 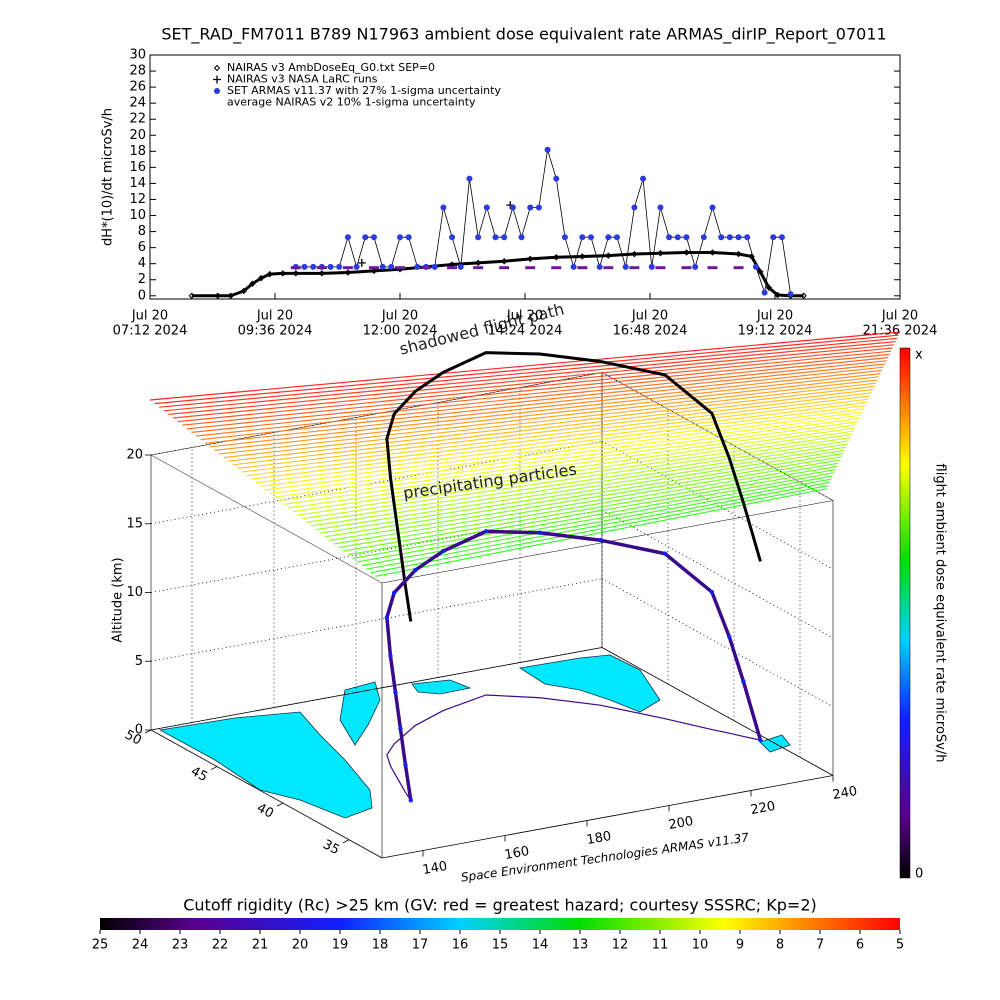 I want to click on x-tick-label: 19:12 2024, so click(x=775, y=331).